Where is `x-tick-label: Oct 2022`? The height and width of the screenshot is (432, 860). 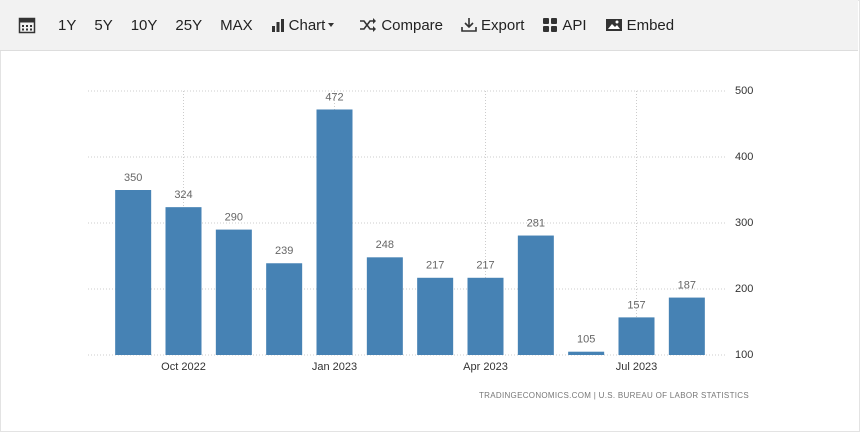 x-tick-label: Oct 2022 is located at coordinates (183, 367).